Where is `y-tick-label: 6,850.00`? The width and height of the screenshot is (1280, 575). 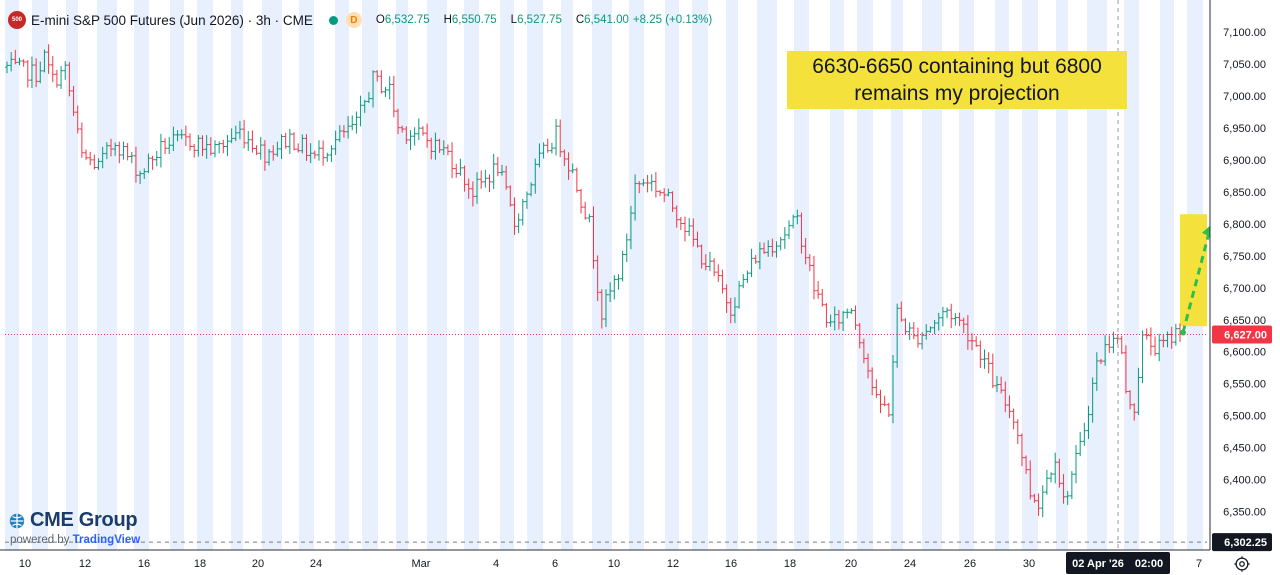 y-tick-label: 6,850.00 is located at coordinates (1244, 193).